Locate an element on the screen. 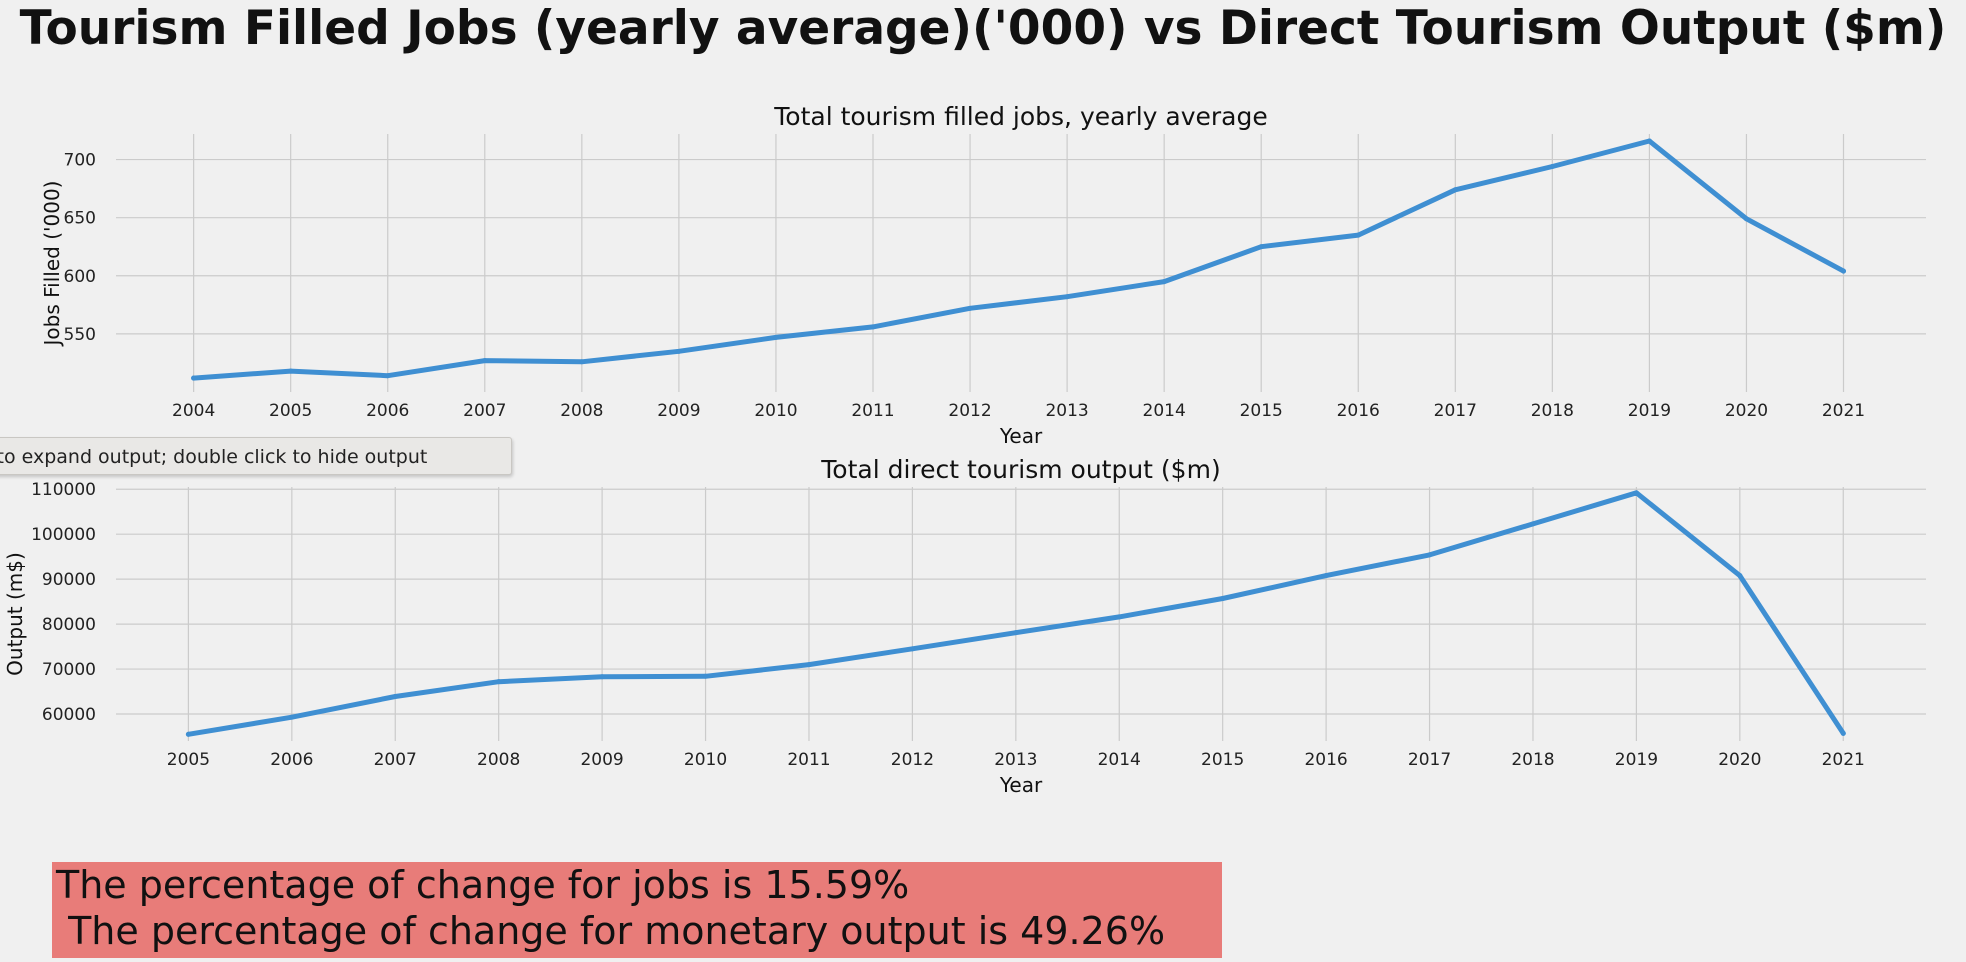 The width and height of the screenshot is (1966, 962). y-axis-label: Jobs Filled ('000) is located at coordinates (52, 264).